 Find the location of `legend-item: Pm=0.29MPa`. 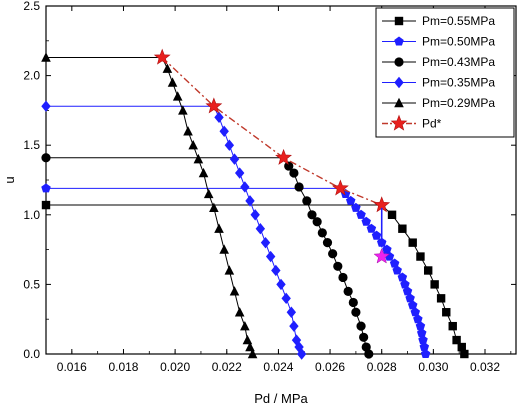

legend-item: Pm=0.29MPa is located at coordinates (438, 103).